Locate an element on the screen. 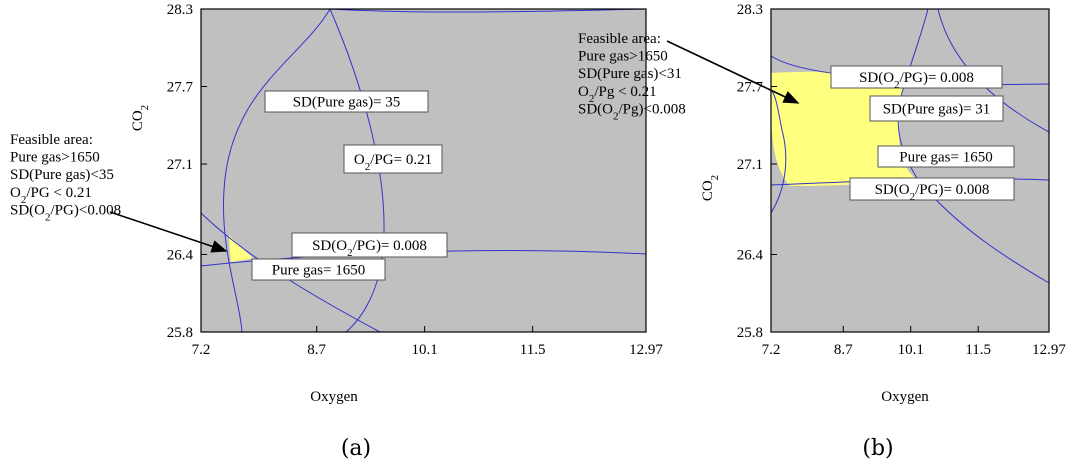 This screenshot has height=470, width=1076. contour-label: O2/PG= 0.21 is located at coordinates (393, 159).